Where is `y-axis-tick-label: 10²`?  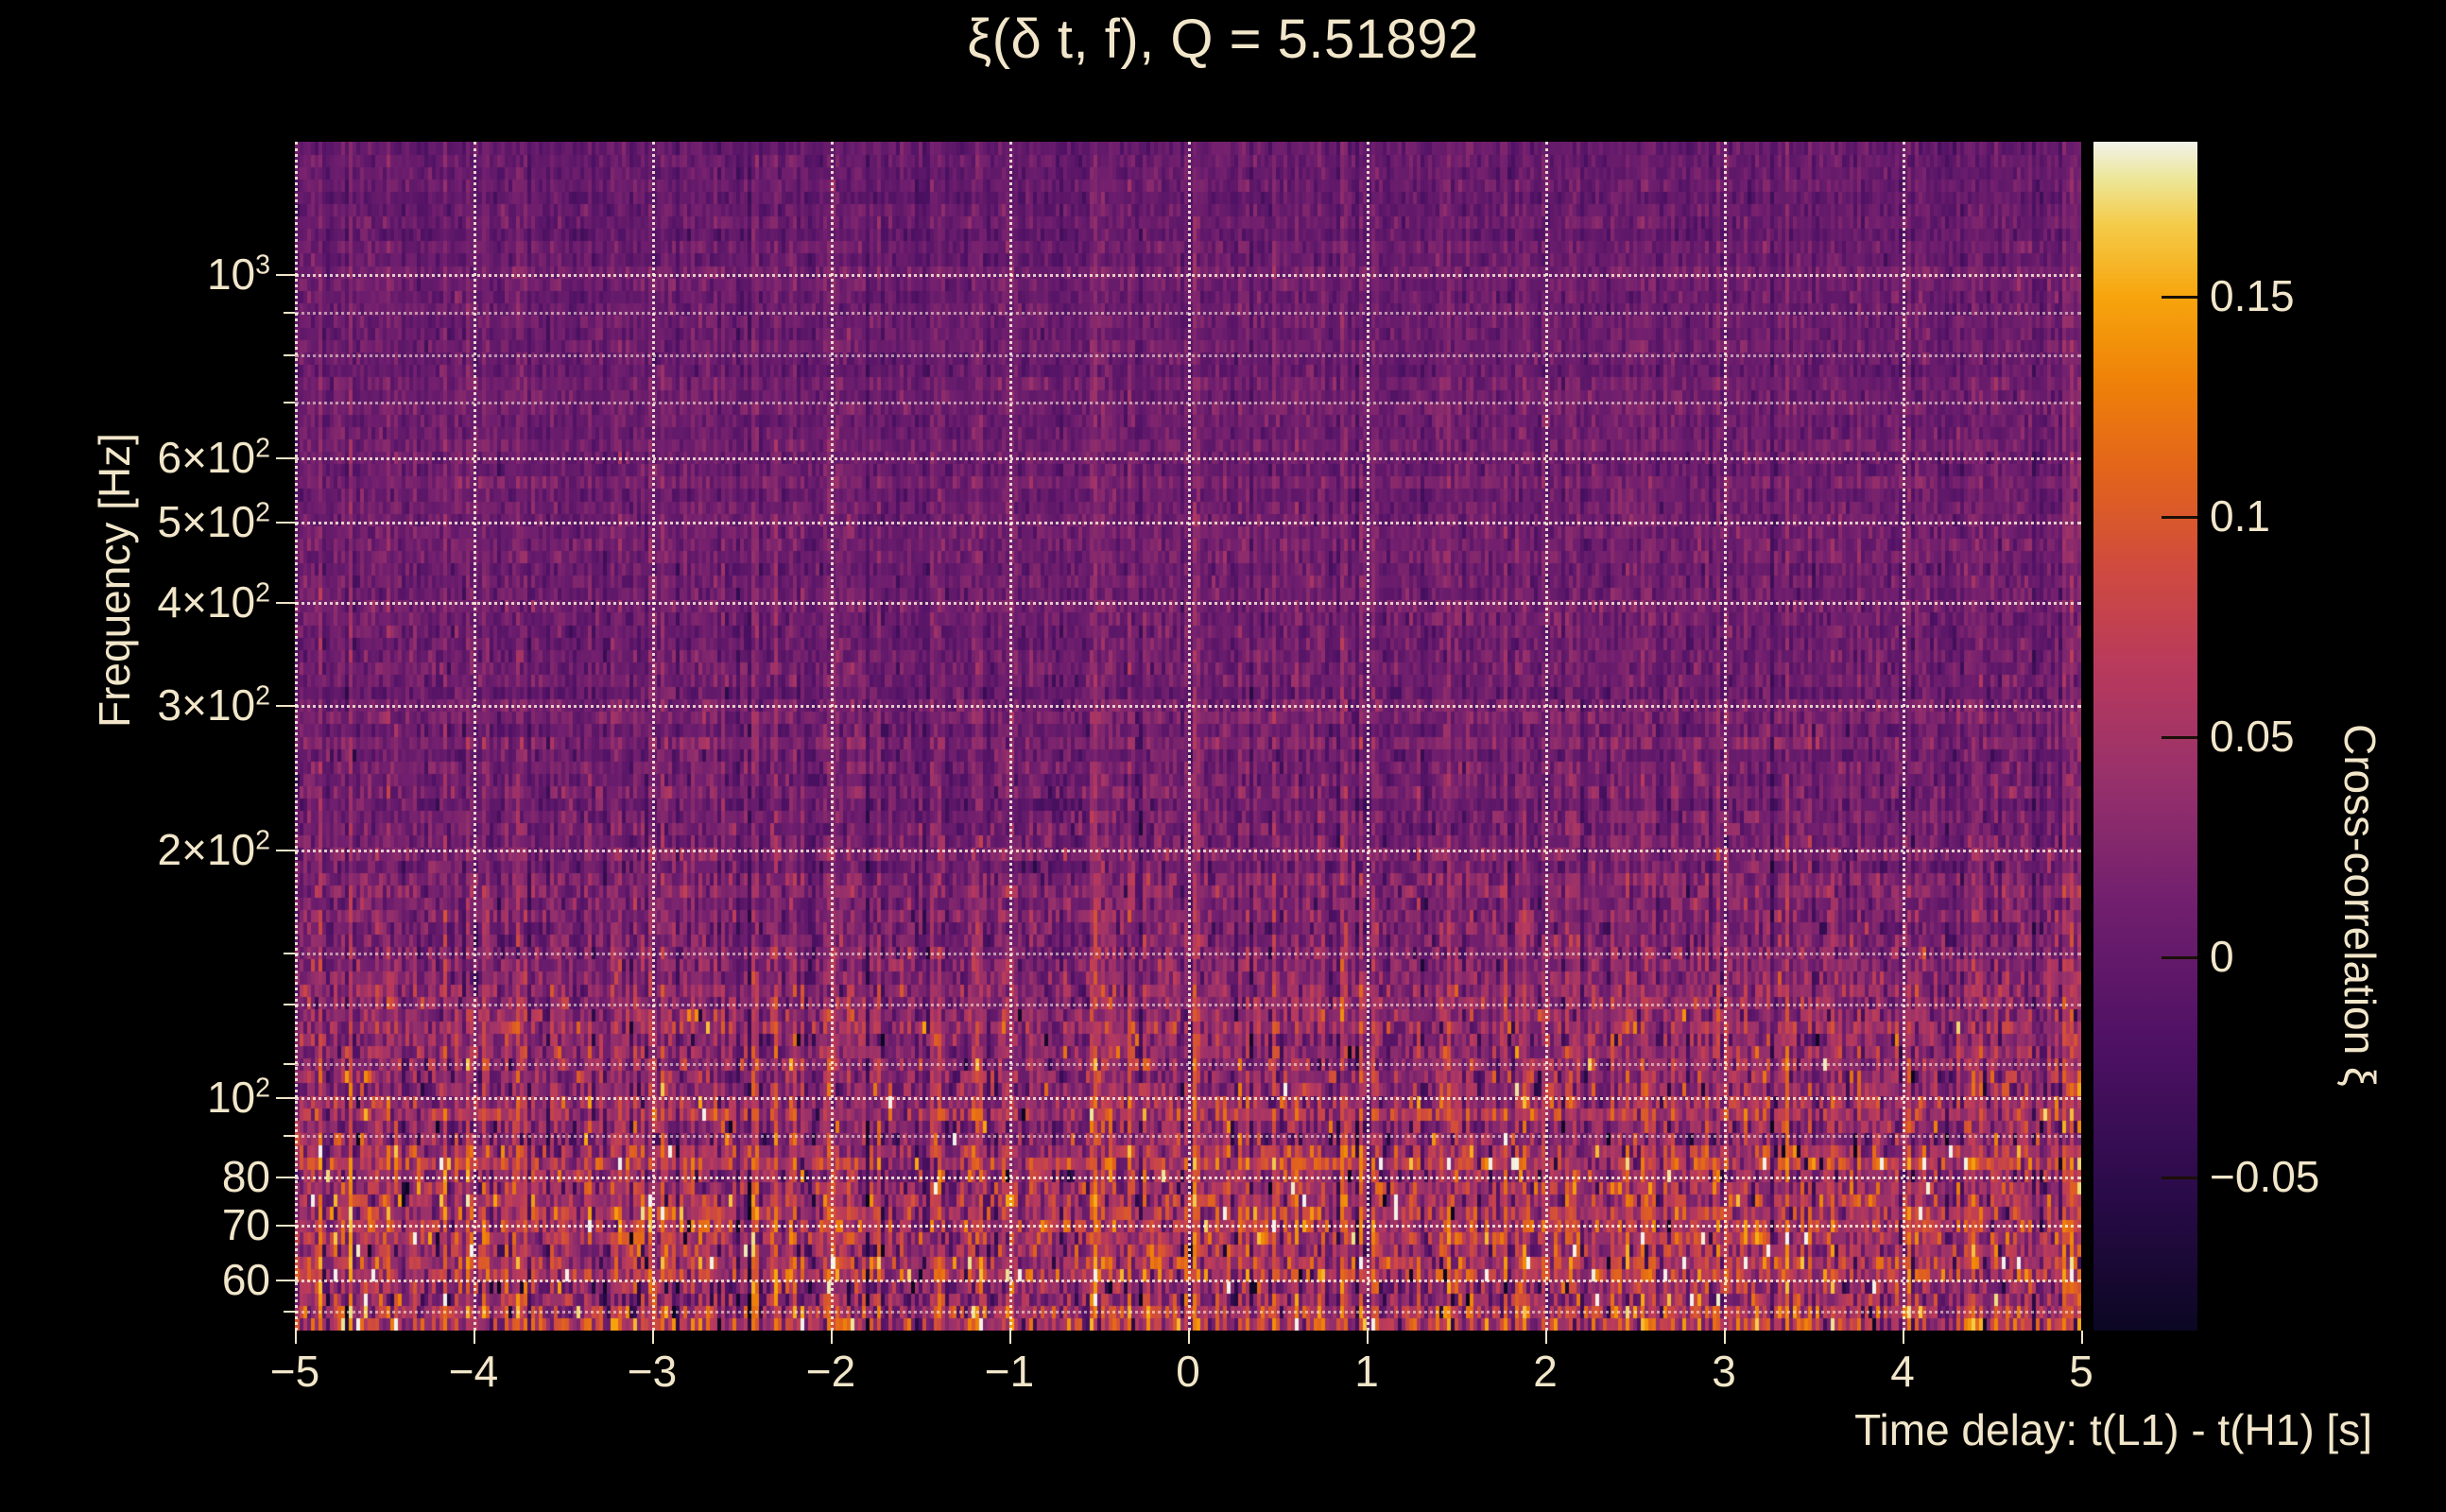
y-axis-tick-label: 10² is located at coordinates (238, 1097).